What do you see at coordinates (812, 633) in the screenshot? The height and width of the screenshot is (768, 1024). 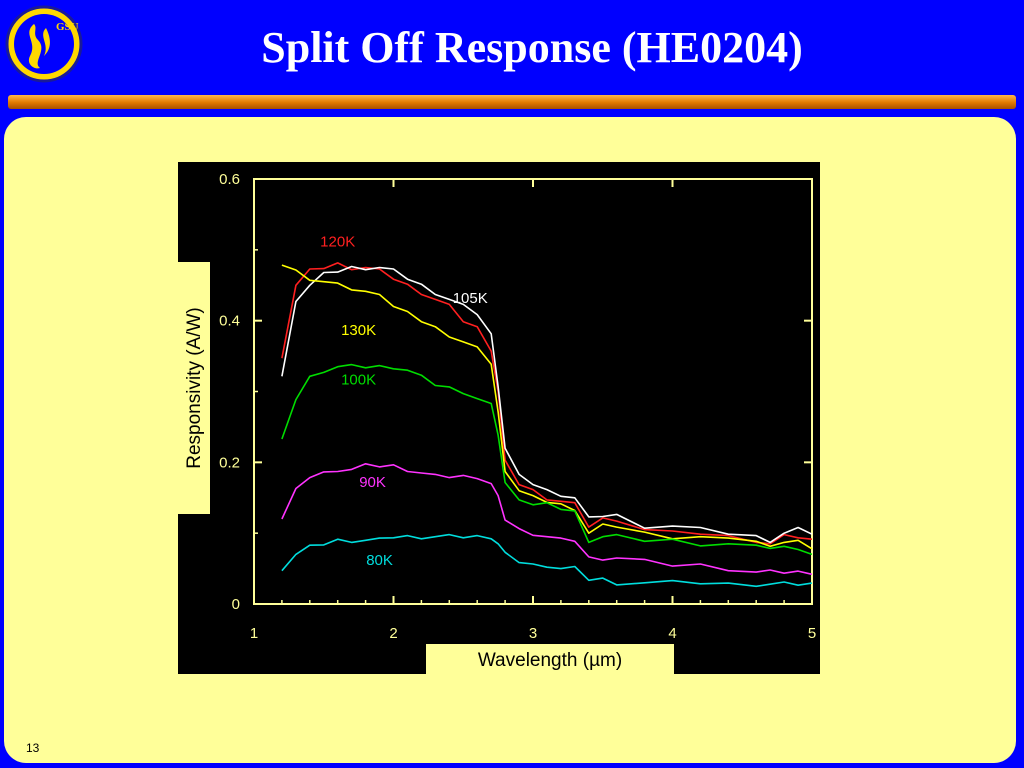 I see `x-tick-label: 5` at bounding box center [812, 633].